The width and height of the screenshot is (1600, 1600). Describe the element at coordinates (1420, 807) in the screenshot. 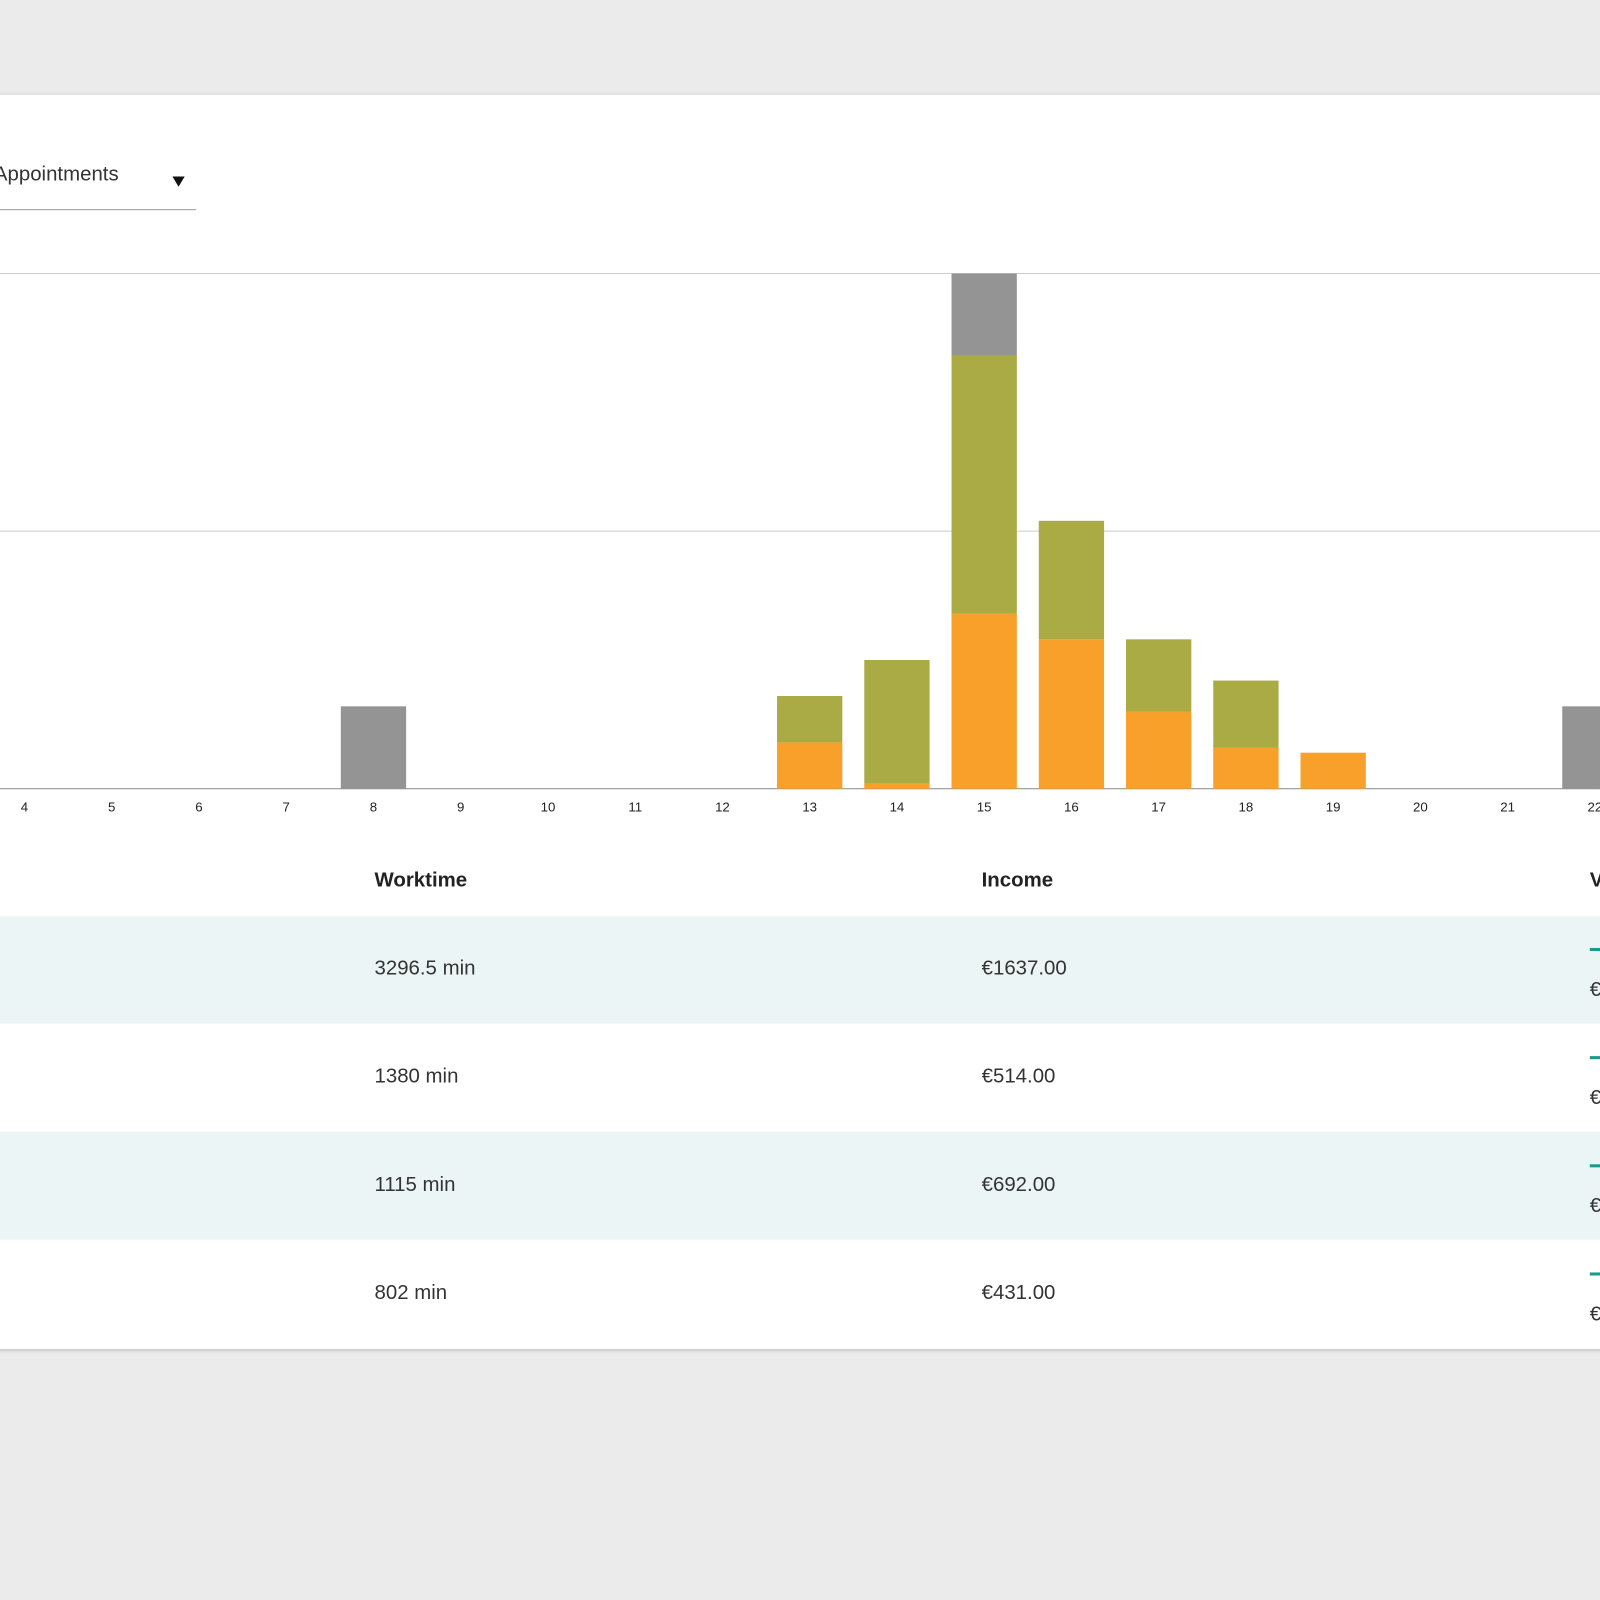

I see `x-tick-label: 20` at that location.